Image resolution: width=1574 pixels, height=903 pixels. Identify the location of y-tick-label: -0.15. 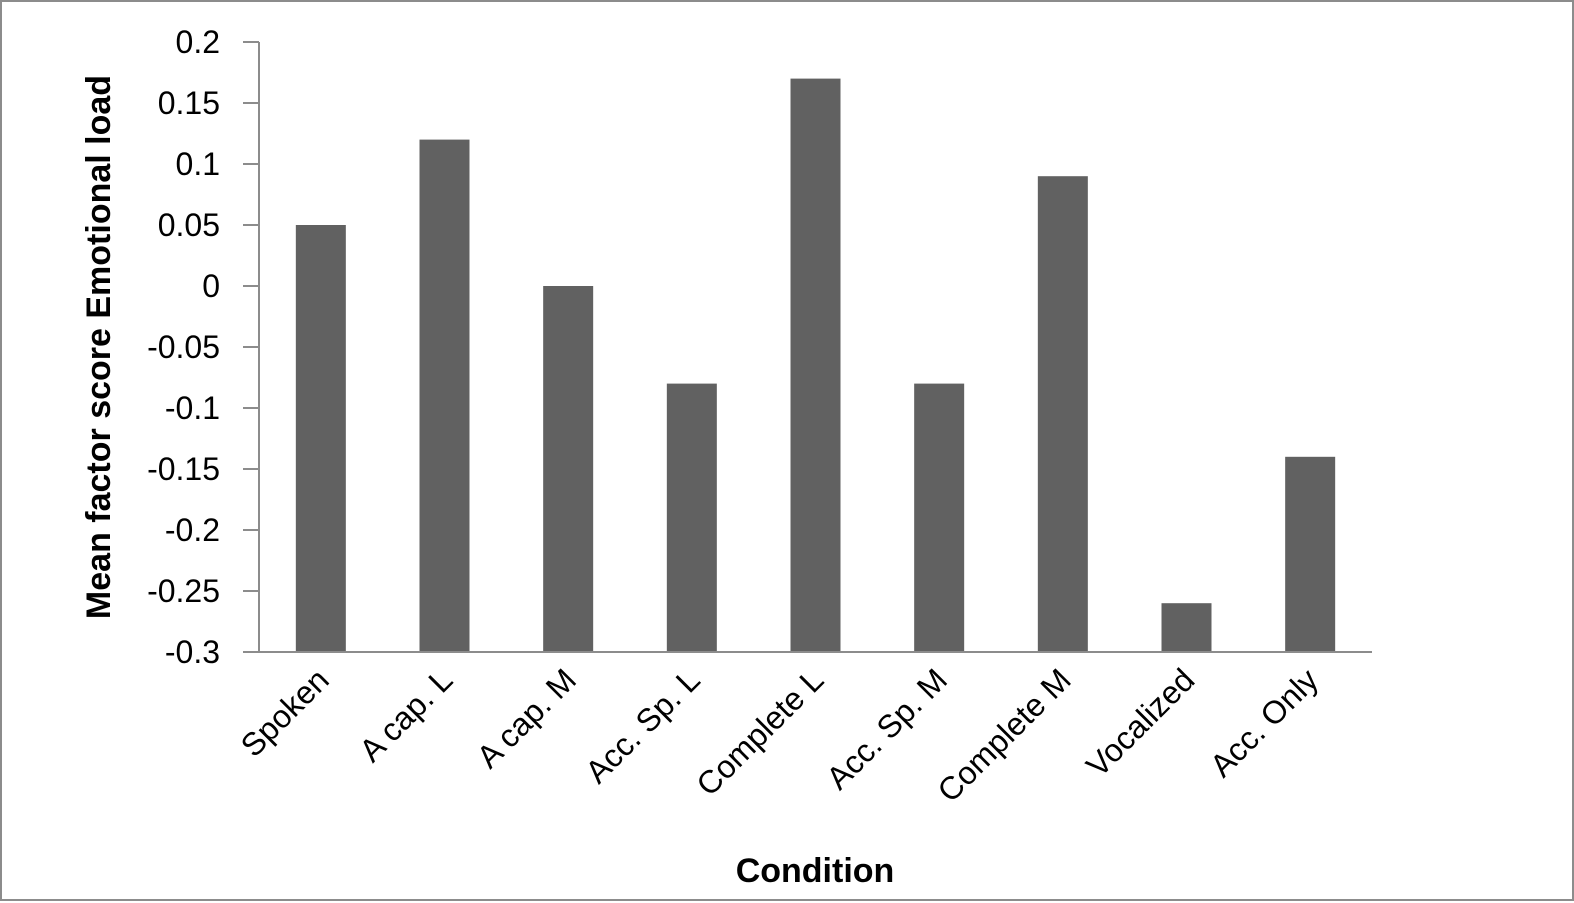
(183, 469).